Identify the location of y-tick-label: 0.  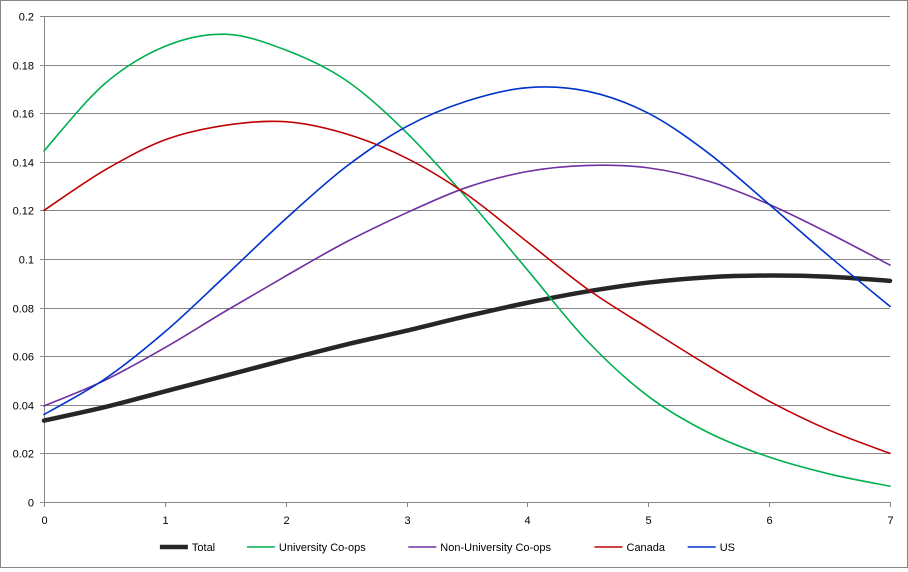
(31, 504).